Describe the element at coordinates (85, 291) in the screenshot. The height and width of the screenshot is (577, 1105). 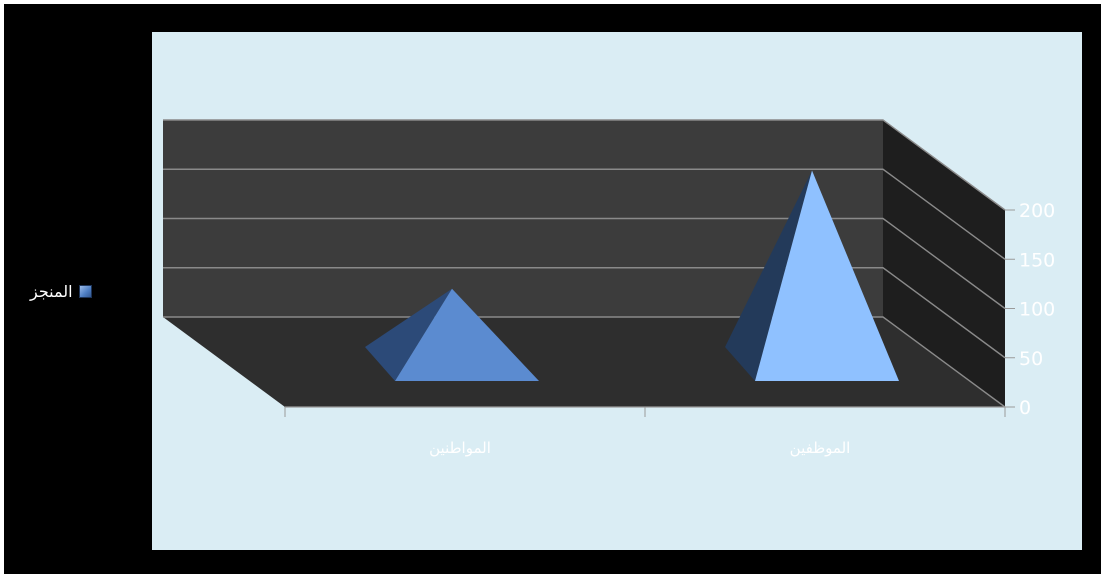
I see `legend-swatch` at that location.